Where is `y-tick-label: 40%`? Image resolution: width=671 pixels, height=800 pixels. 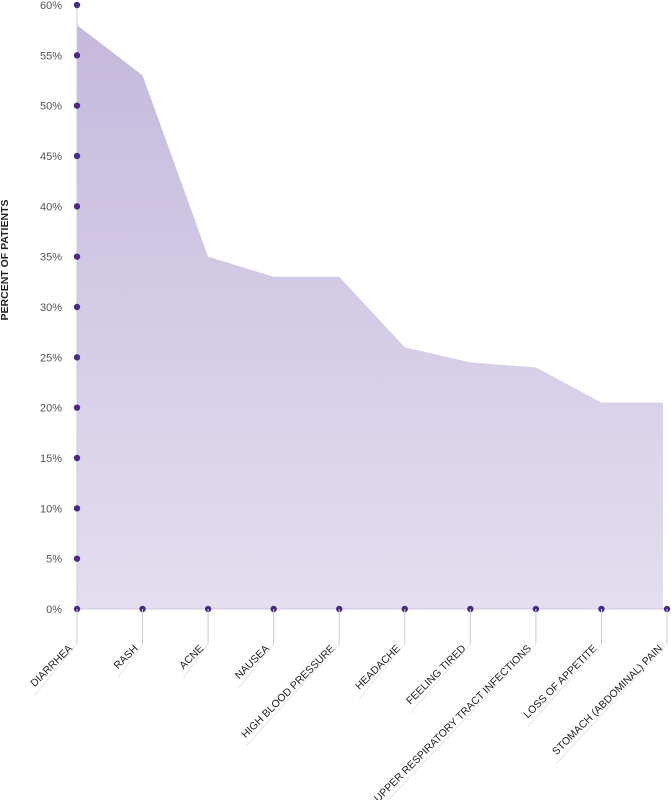
y-tick-label: 40% is located at coordinates (51, 207).